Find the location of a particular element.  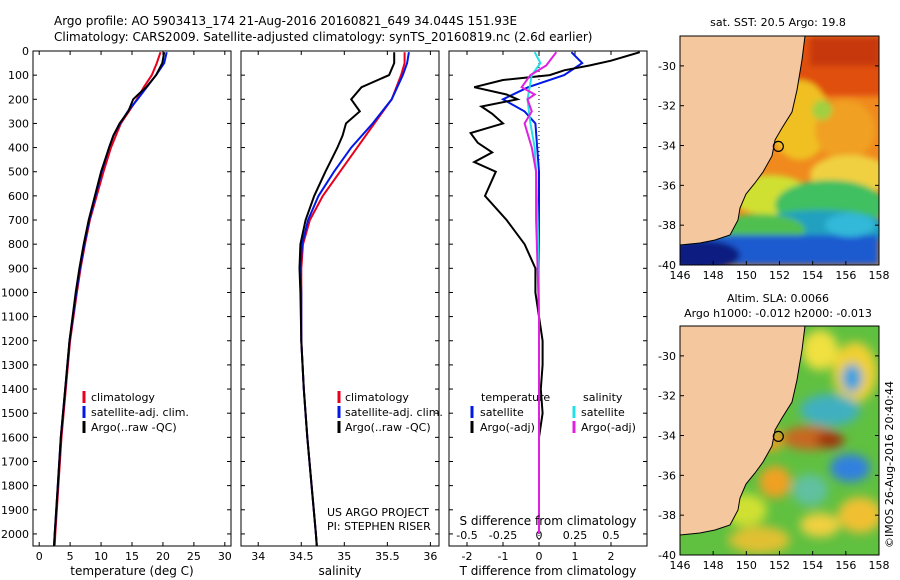

y-tick-label: 900 is located at coordinates (18, 268).